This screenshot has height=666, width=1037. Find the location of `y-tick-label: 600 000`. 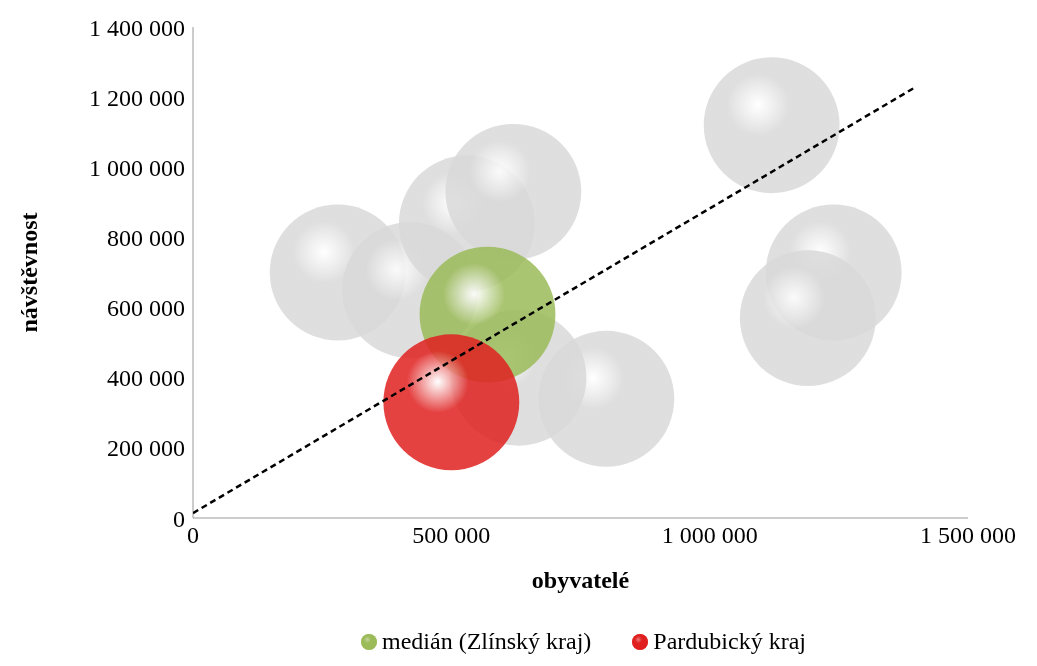

y-tick-label: 600 000 is located at coordinates (146, 308).